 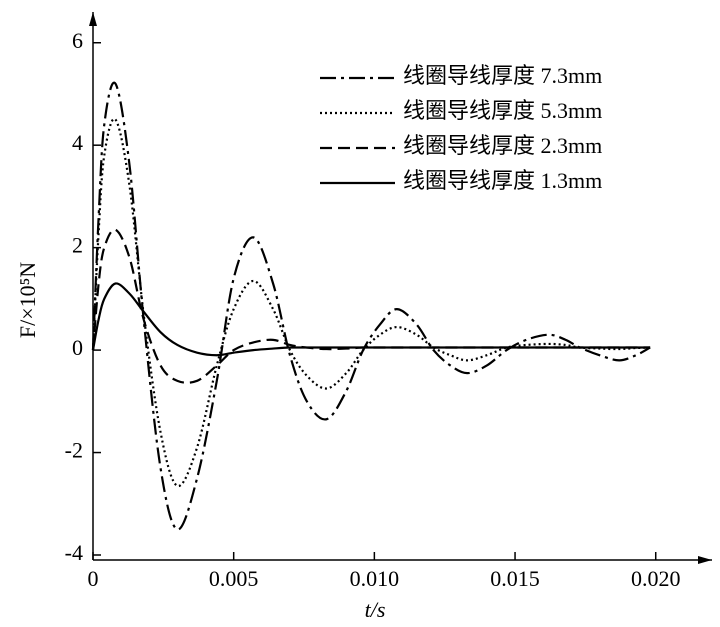 I want to click on x-tick-label: 0.015, so click(x=515, y=578).